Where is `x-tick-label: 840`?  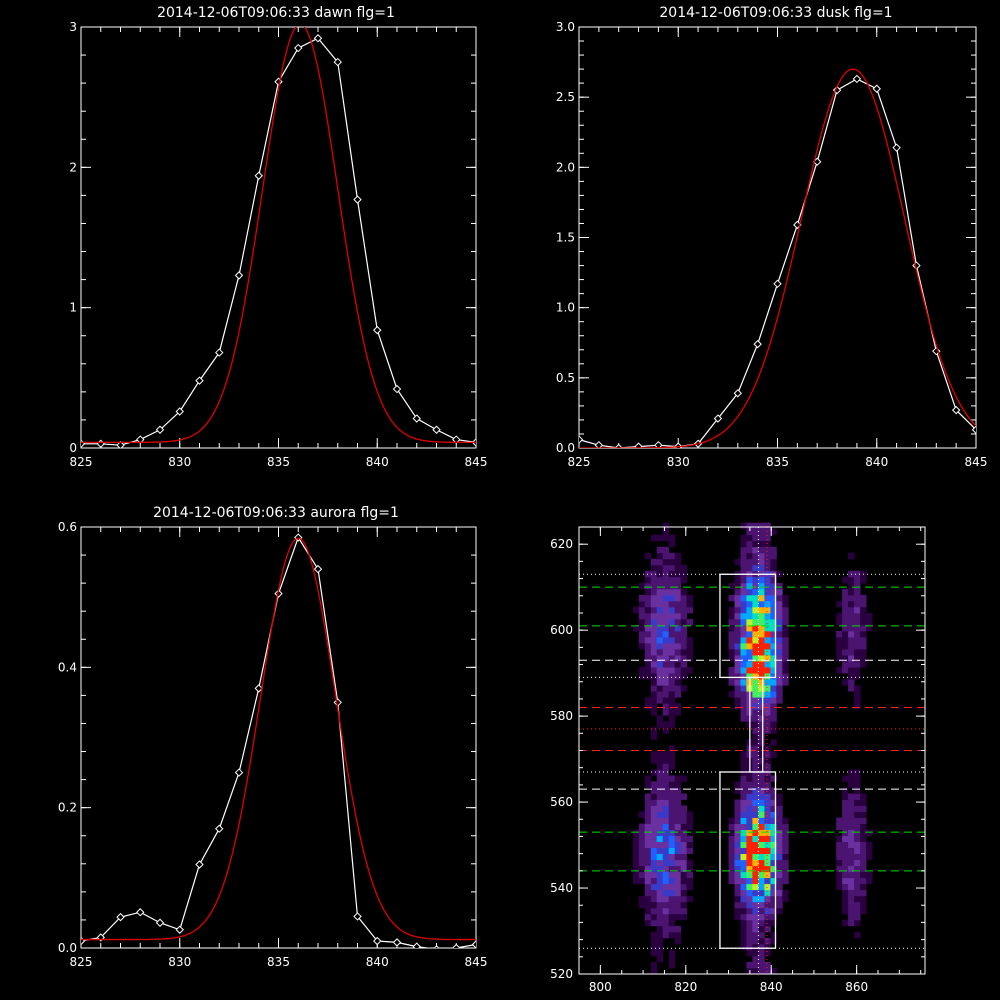 x-tick-label: 840 is located at coordinates (771, 987).